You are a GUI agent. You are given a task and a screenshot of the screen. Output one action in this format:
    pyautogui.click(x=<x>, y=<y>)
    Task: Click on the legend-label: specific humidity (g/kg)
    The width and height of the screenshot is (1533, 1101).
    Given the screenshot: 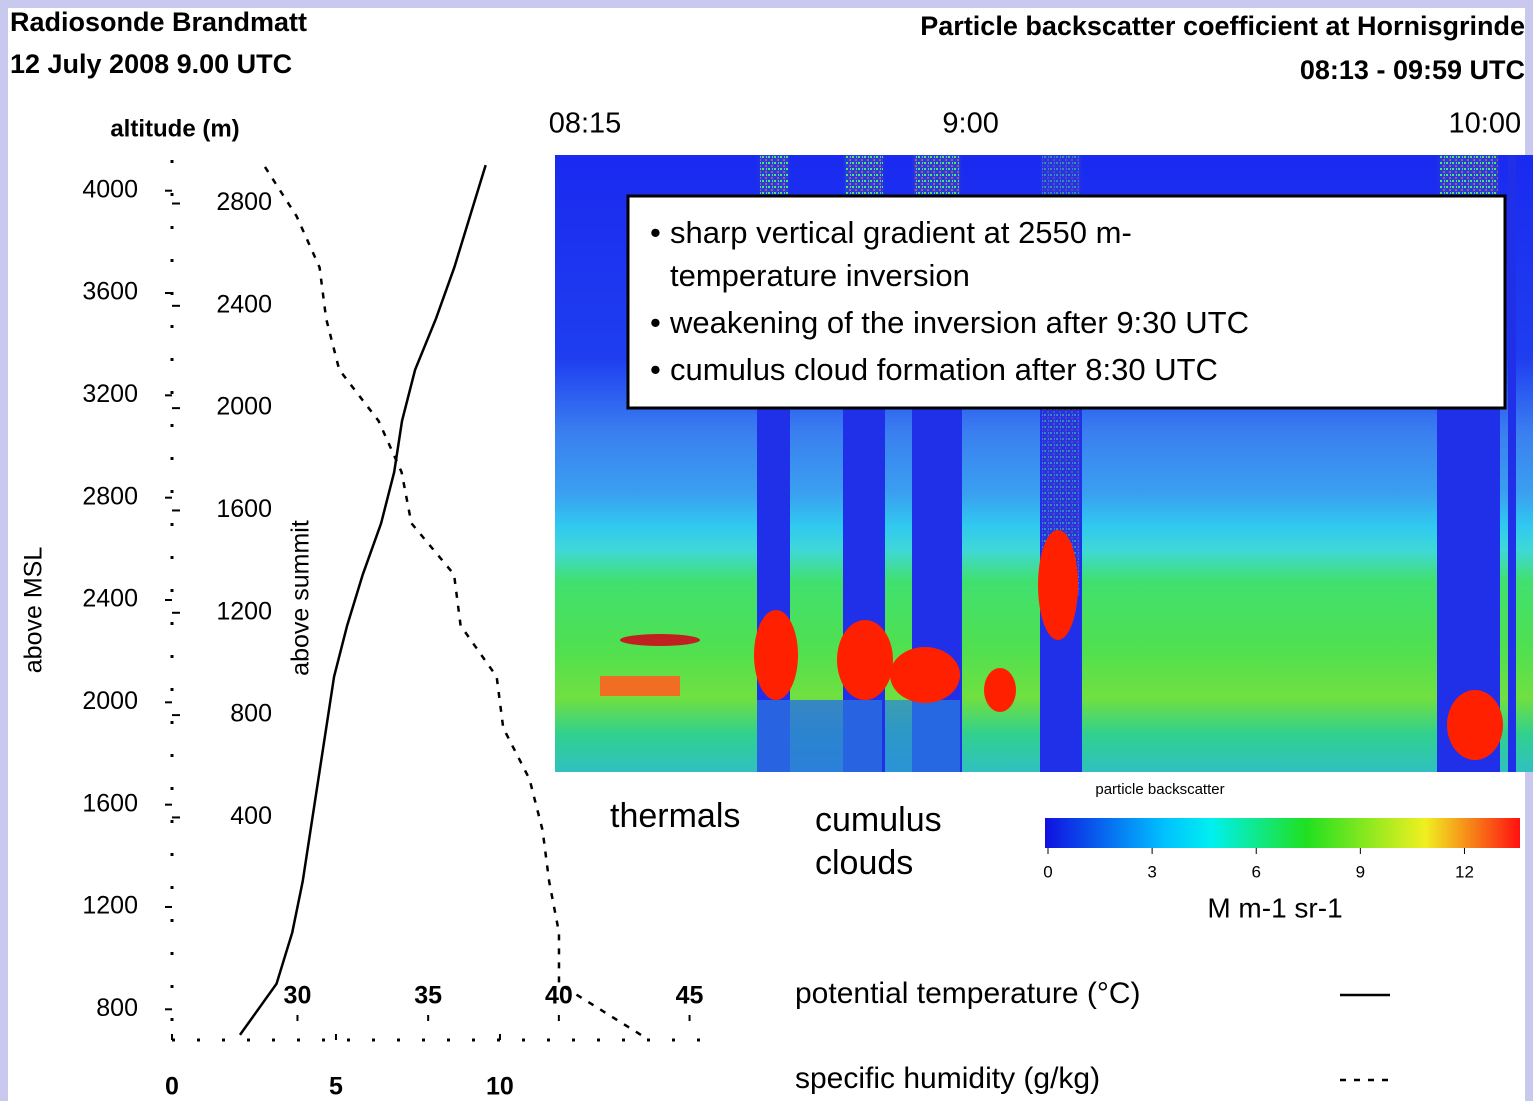 What is the action you would take?
    pyautogui.click(x=947, y=1078)
    